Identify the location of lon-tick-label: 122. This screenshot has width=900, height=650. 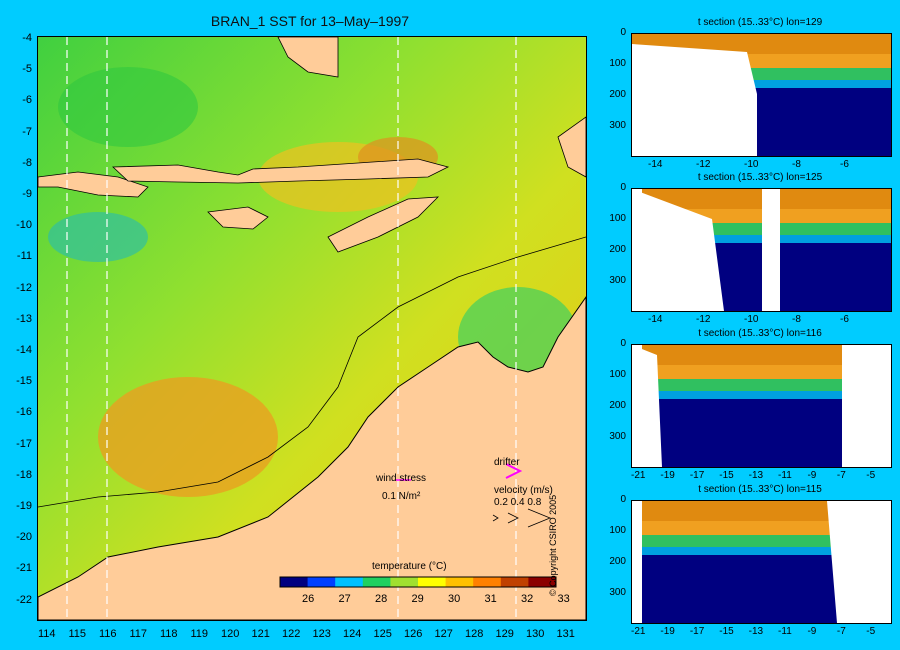
(291, 634).